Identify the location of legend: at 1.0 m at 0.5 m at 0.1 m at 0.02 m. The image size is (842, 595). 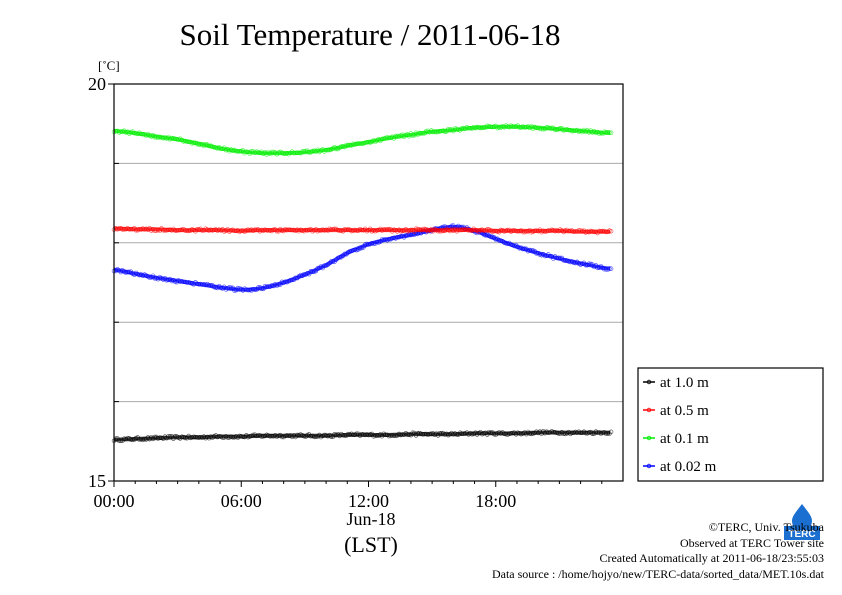
(730, 424).